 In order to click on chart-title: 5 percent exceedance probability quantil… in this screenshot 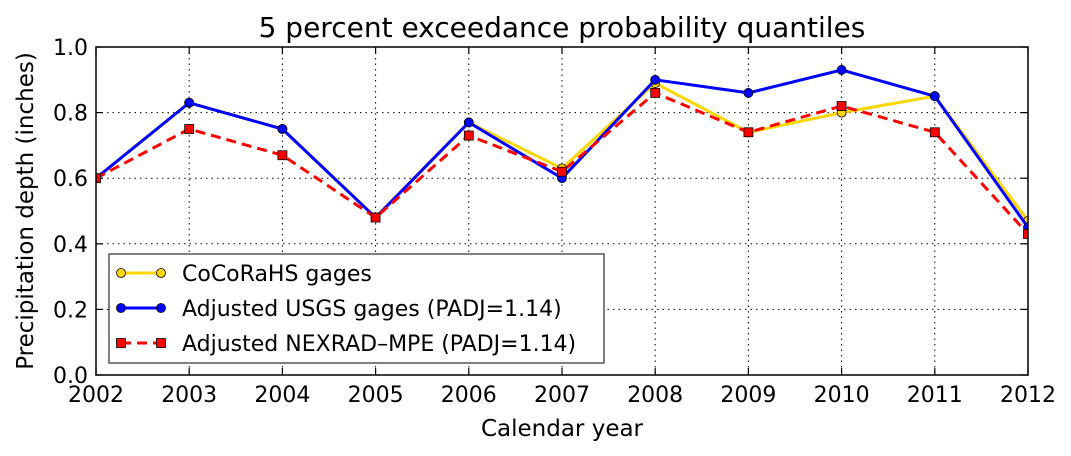, I will do `click(562, 27)`.